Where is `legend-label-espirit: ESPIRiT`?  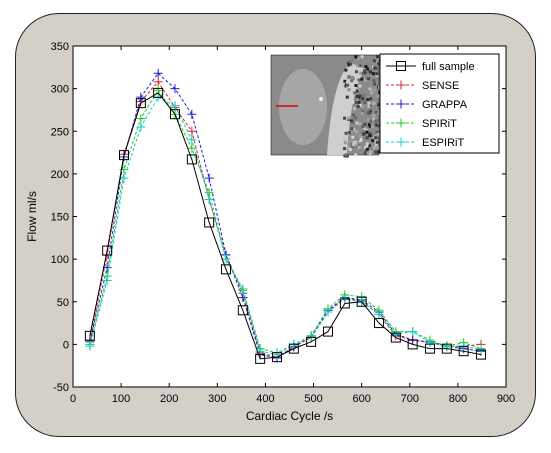 legend-label-espirit: ESPIRiT is located at coordinates (443, 143).